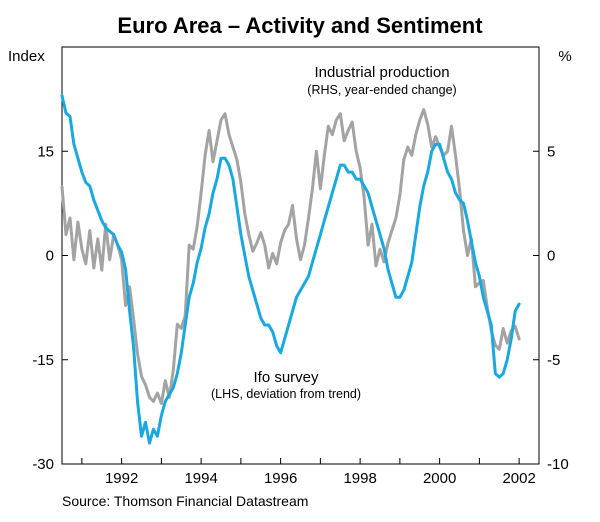 The image size is (600, 522). I want to click on right-tick-label: 0, so click(551, 256).